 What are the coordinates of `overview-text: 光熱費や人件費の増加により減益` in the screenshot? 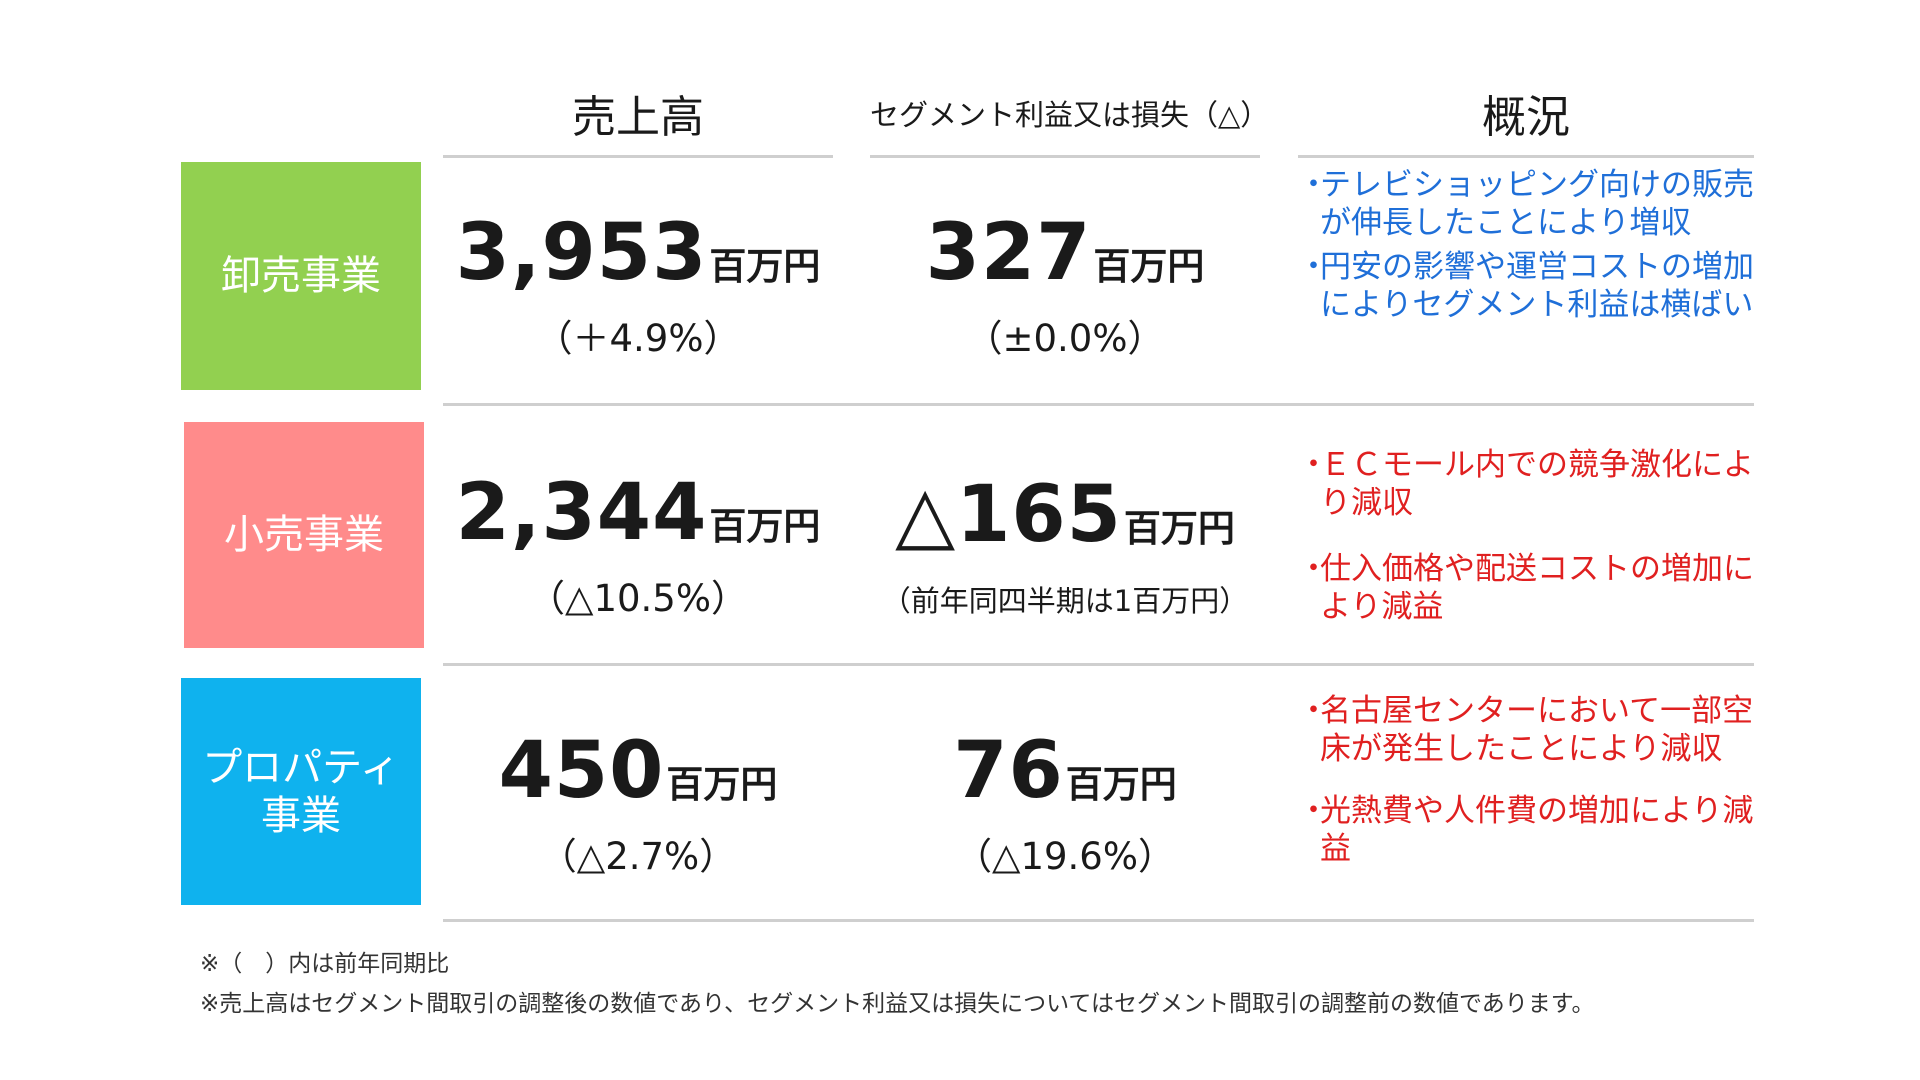 It's located at (1537, 830).